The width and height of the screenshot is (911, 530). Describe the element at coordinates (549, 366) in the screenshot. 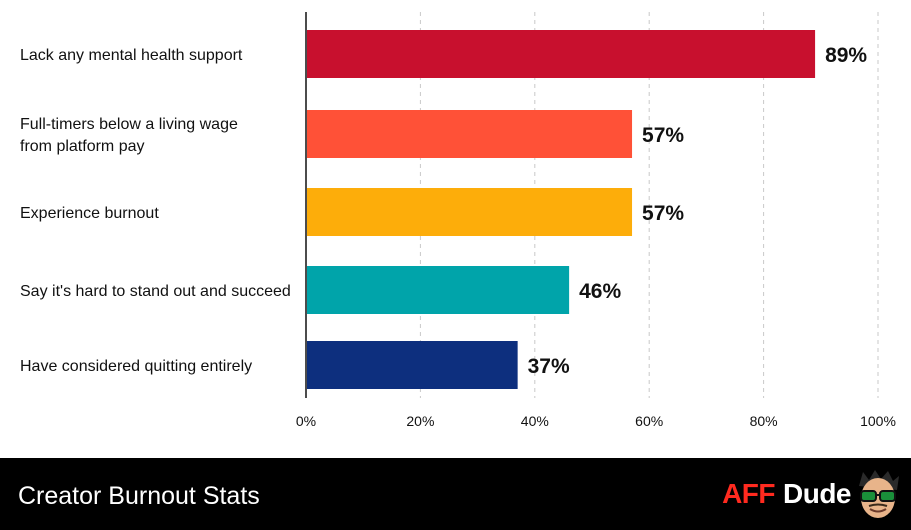

I see `value-label: 37%` at that location.